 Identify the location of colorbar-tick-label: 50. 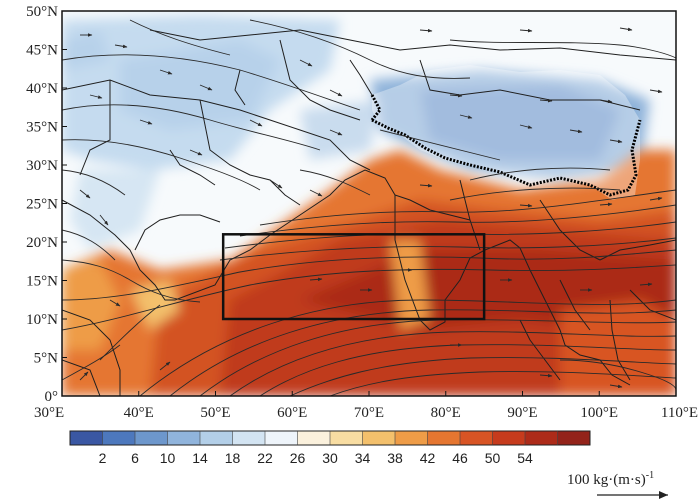
(493, 458).